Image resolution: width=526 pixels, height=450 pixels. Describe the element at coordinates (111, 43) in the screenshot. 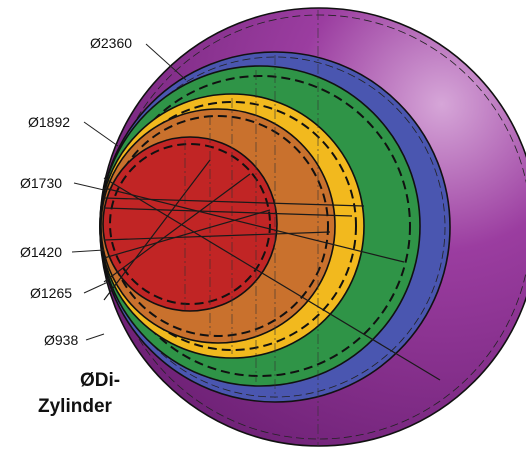

I see `label-d2360: Ø2360` at that location.